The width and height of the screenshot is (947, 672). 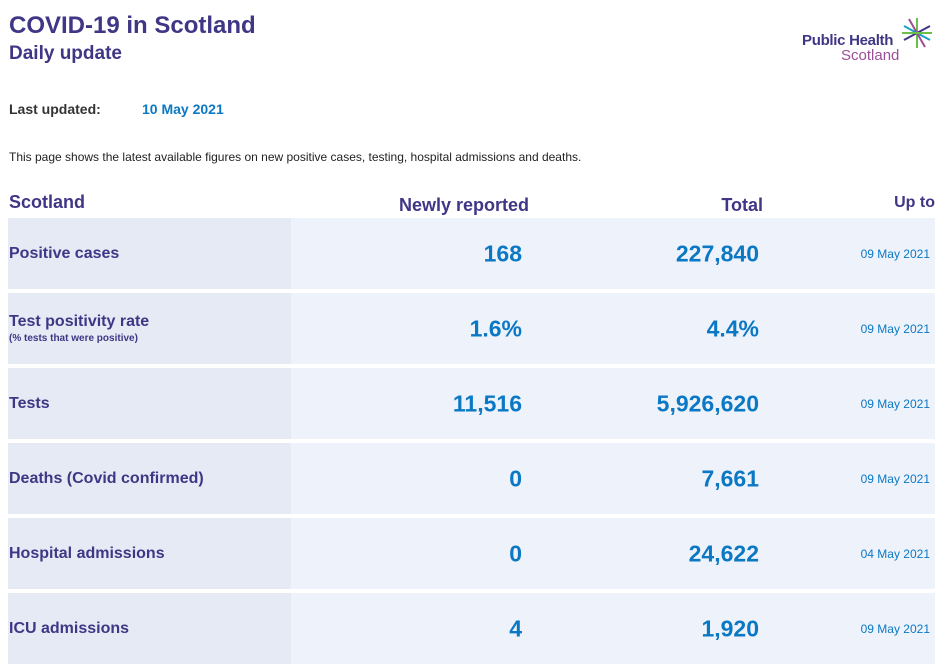 What do you see at coordinates (132, 25) in the screenshot?
I see `page-title: COVID-19 in Scotland` at bounding box center [132, 25].